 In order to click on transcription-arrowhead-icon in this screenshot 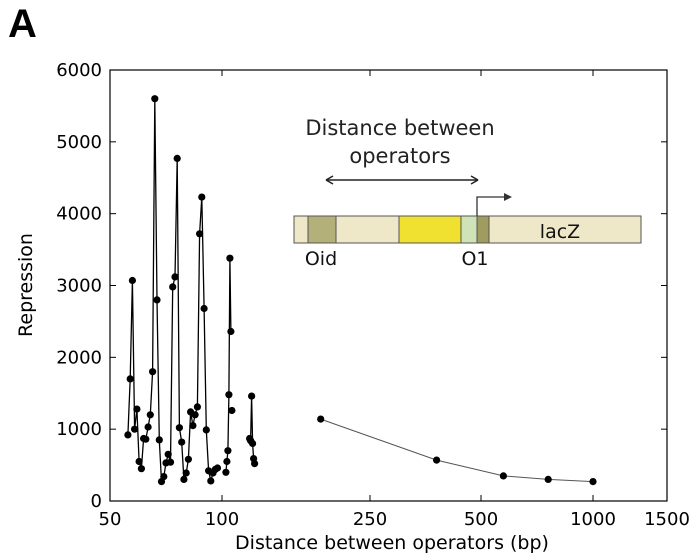, I will do `click(508, 197)`.